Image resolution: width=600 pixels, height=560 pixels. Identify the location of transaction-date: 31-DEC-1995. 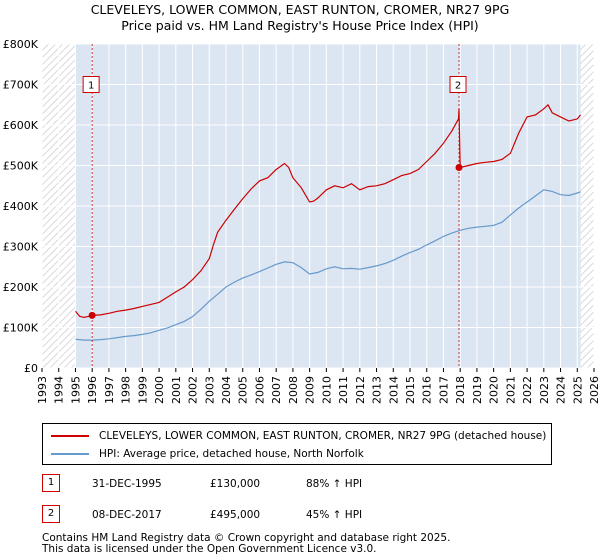
(127, 484).